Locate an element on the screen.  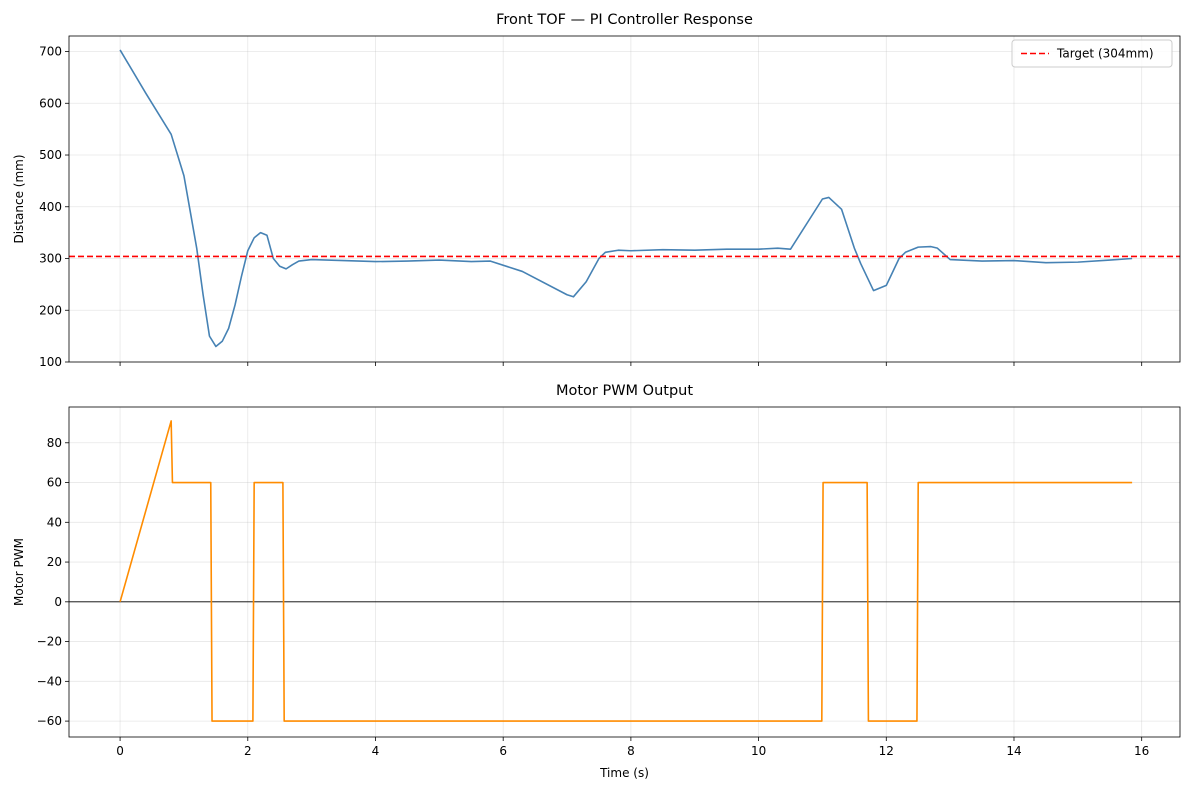
x-tick-label: 4 is located at coordinates (376, 751).